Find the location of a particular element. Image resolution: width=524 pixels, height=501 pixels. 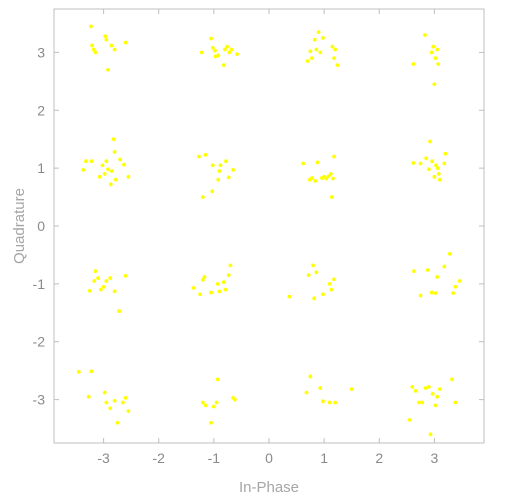

x-tick-label: 2 is located at coordinates (379, 458).